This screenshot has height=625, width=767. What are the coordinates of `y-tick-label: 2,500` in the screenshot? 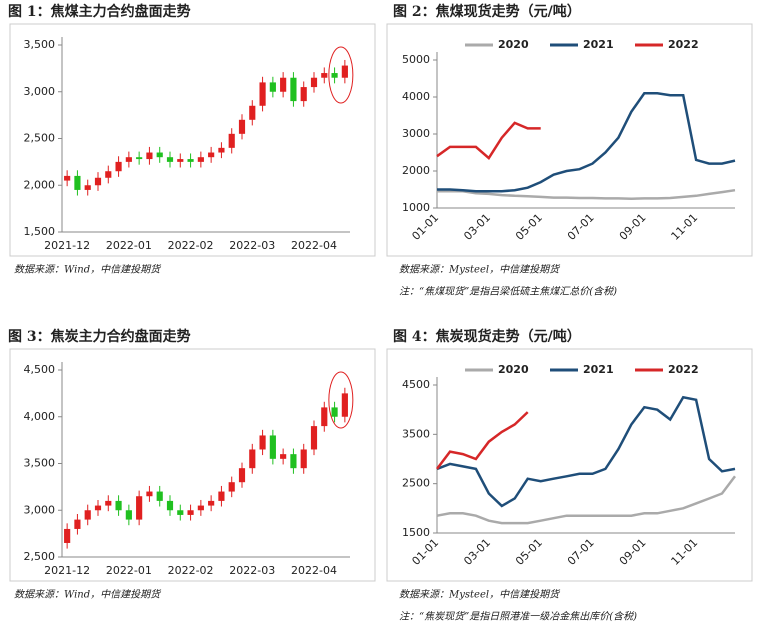 It's located at (40, 138).